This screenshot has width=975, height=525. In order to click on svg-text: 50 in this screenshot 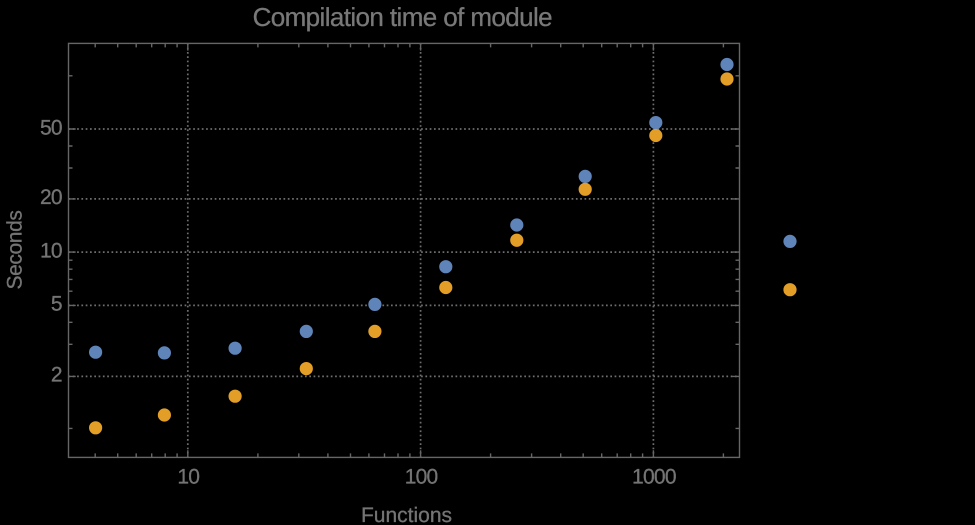, I will do `click(51, 127)`.